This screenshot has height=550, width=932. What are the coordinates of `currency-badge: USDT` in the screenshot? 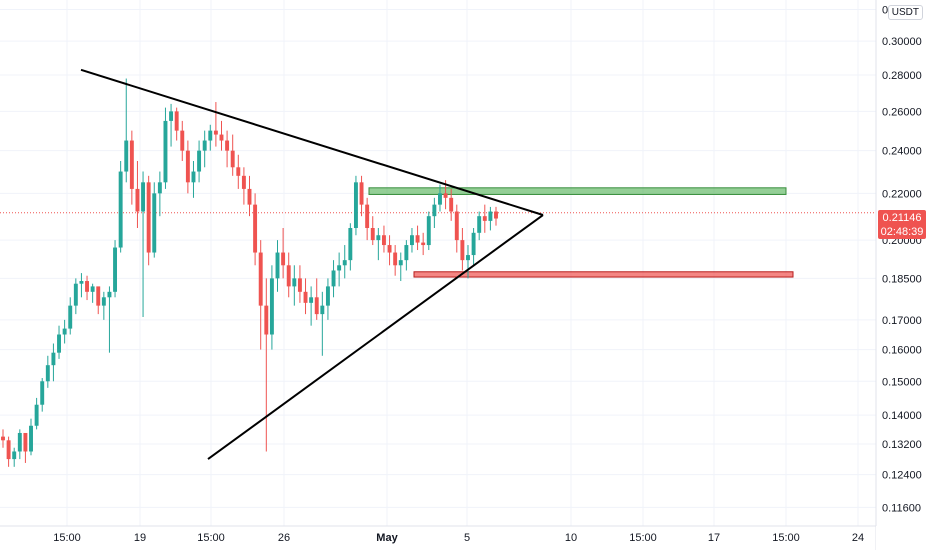 It's located at (905, 12).